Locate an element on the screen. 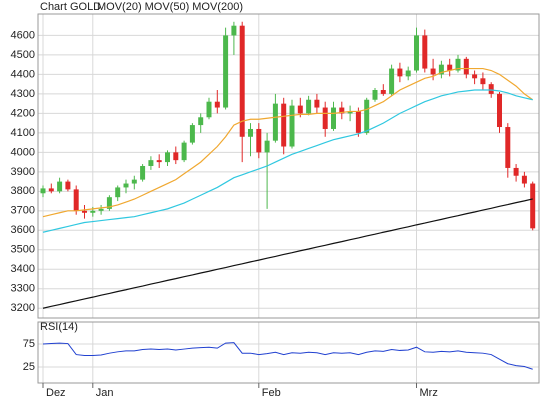 This screenshot has width=540, height=400. y-tick-label: 3400 is located at coordinates (23, 269).